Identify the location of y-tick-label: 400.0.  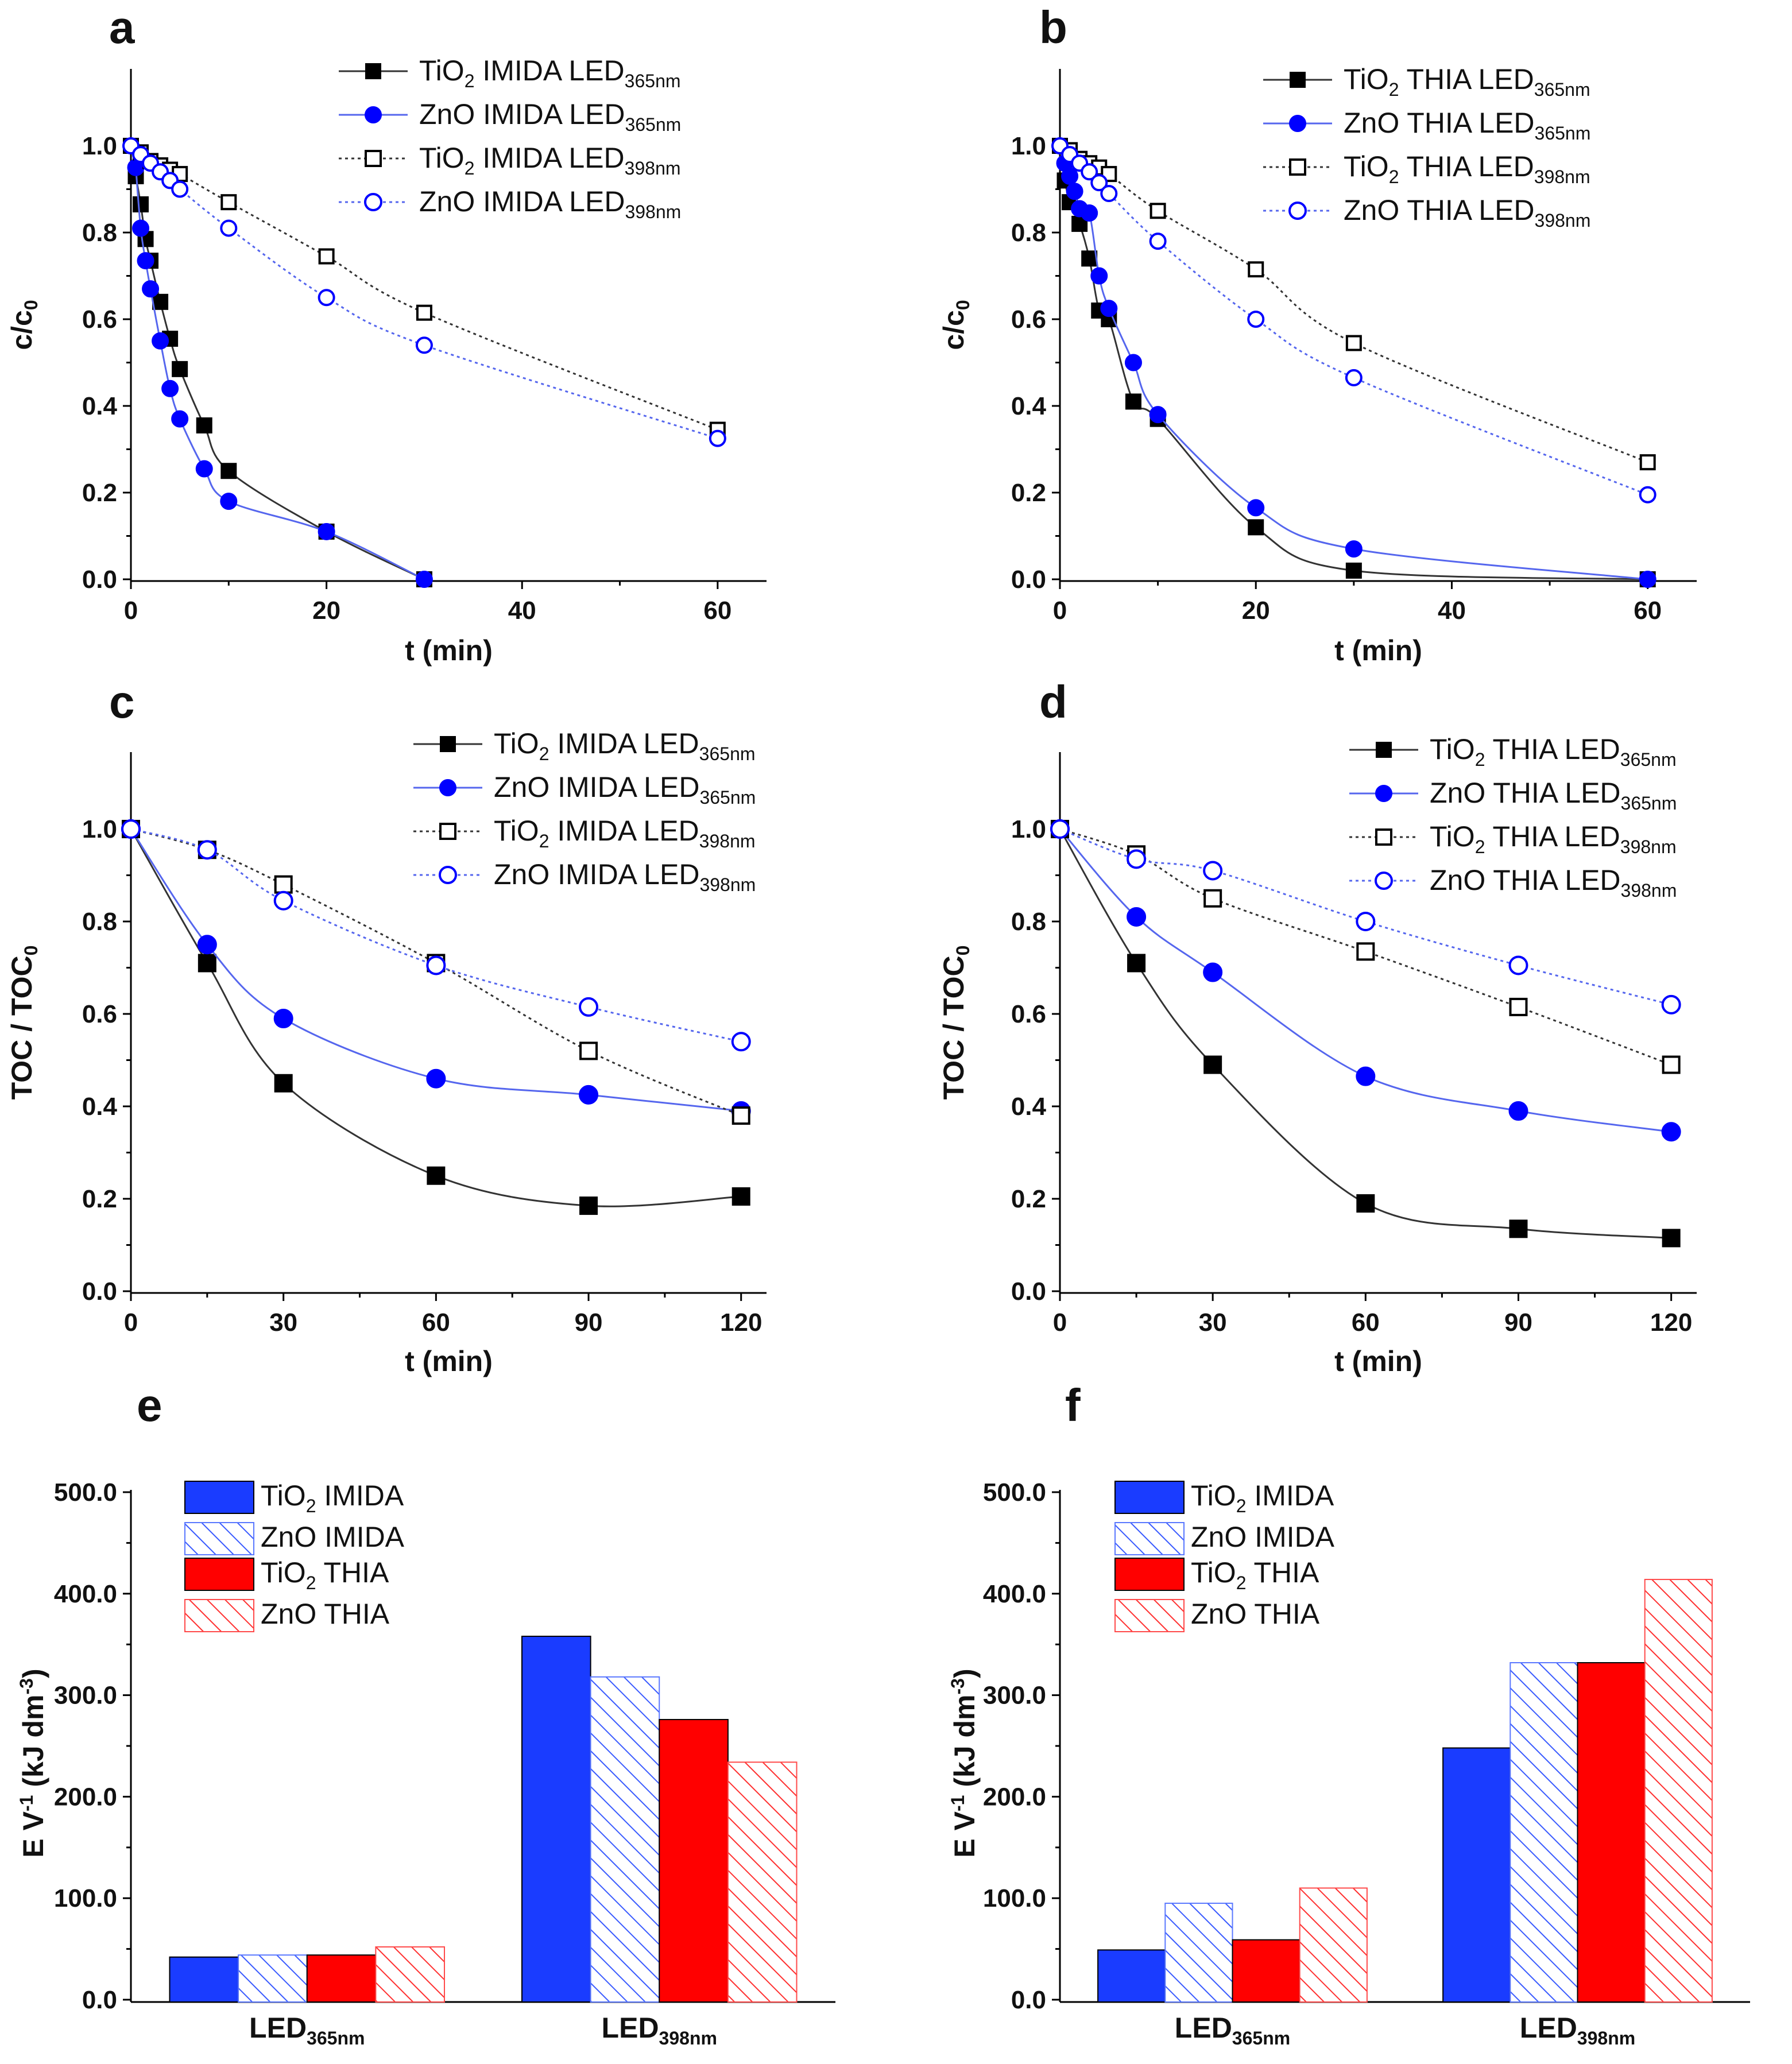
(1014, 1594).